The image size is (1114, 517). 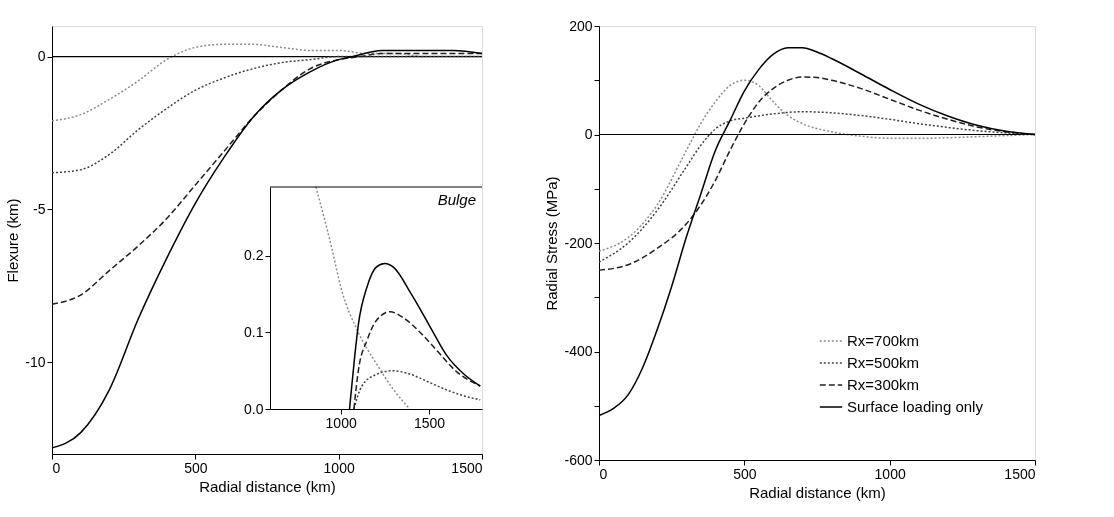 What do you see at coordinates (578, 242) in the screenshot?
I see `y-tick-label: -200` at bounding box center [578, 242].